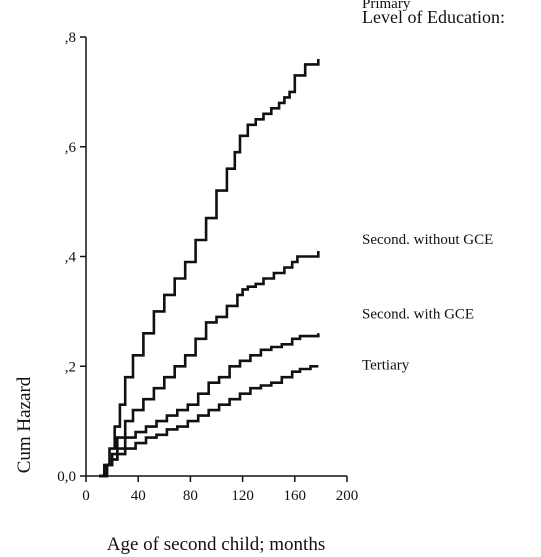 Image resolution: width=541 pixels, height=557 pixels. Describe the element at coordinates (190, 496) in the screenshot. I see `x-tick-label: 80` at that location.